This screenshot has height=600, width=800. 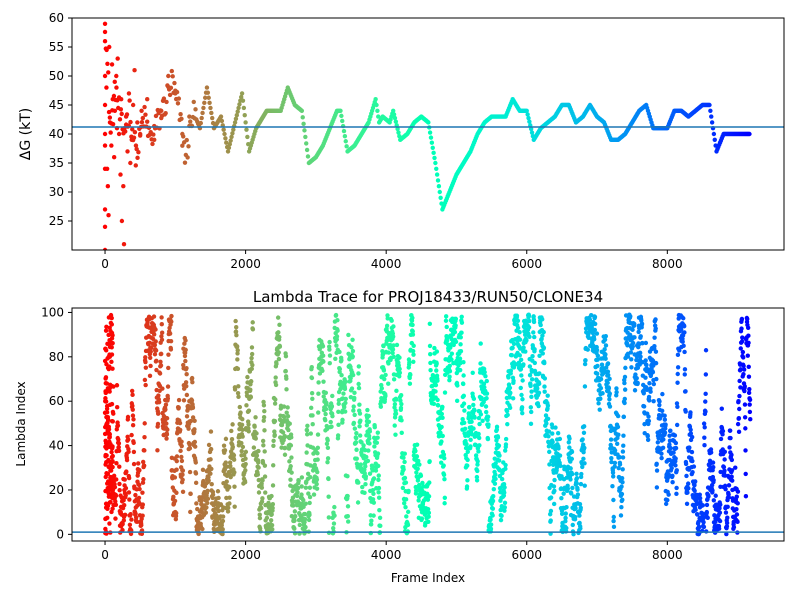 I want to click on top-y-axis-label: ΔG (kT), so click(x=26, y=134).